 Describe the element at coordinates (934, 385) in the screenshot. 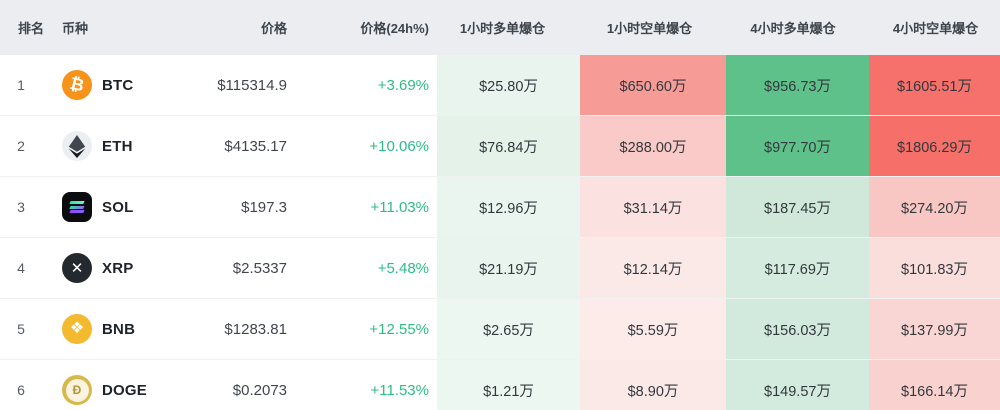

I see `liq-4h-short-cell: $166.14万` at that location.